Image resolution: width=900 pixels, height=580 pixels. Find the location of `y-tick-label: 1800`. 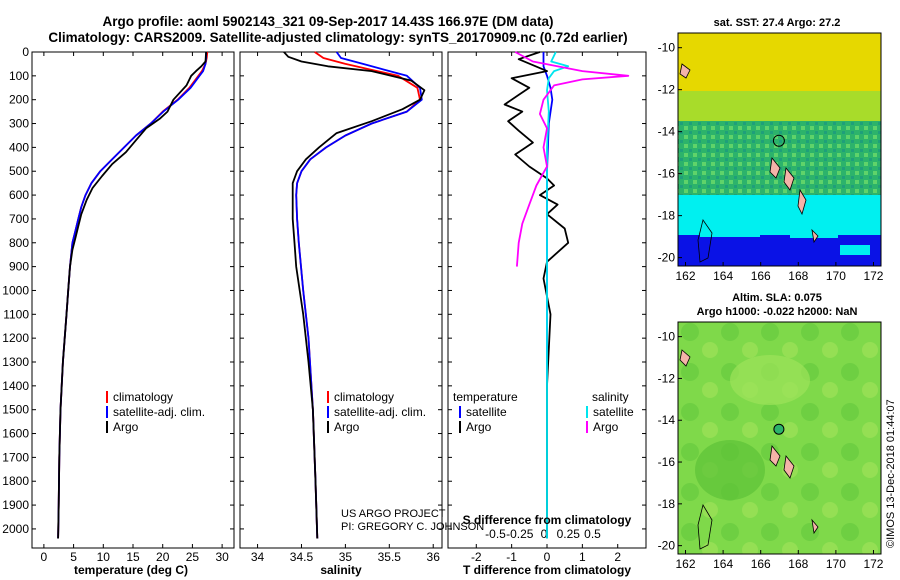

y-tick-label: 1800 is located at coordinates (15, 481).